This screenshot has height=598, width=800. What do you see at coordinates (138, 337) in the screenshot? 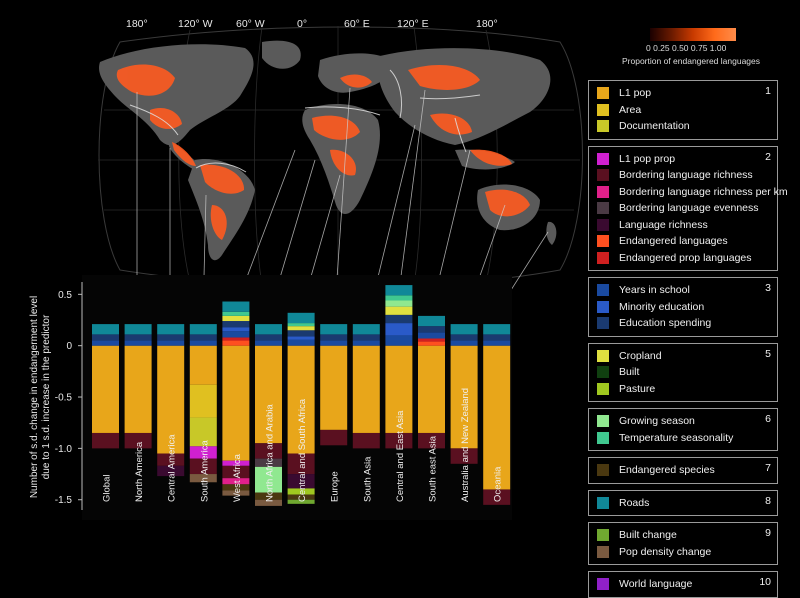
I see `bar-north-america-education-spending` at bounding box center [138, 337].